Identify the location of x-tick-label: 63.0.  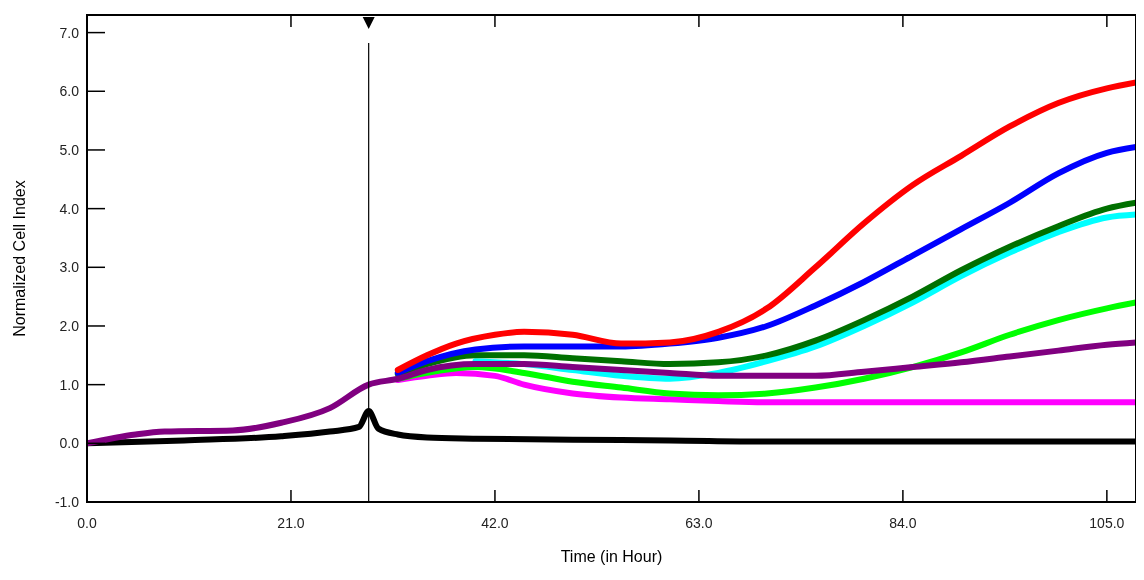
(699, 523).